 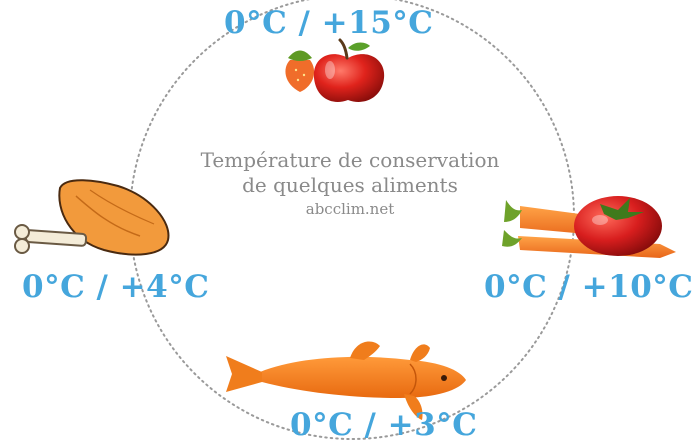 What do you see at coordinates (589, 227) in the screenshot?
I see `tomato-carrot-icon` at bounding box center [589, 227].